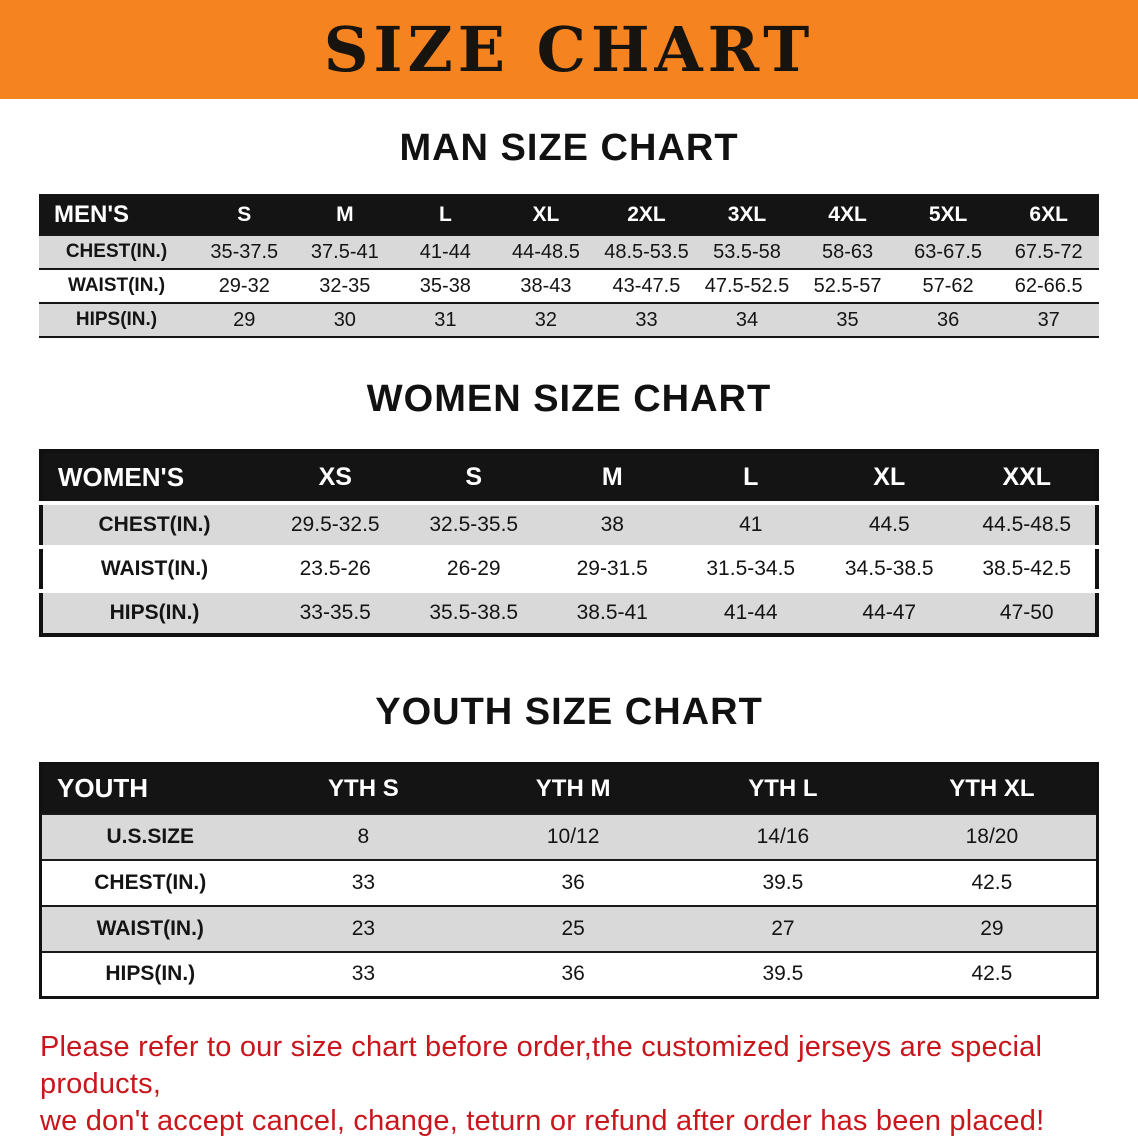  I want to click on size-value-cell: 44-48.5, so click(545, 251).